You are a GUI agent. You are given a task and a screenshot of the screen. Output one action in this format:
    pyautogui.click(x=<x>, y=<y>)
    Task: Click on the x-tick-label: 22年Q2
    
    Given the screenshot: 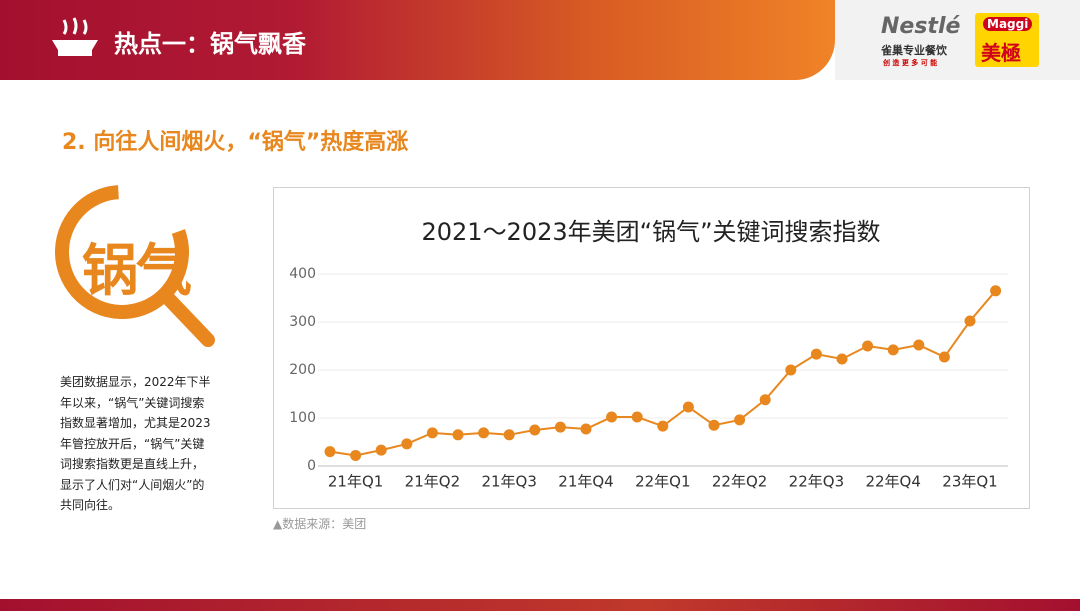 What is the action you would take?
    pyautogui.click(x=739, y=482)
    